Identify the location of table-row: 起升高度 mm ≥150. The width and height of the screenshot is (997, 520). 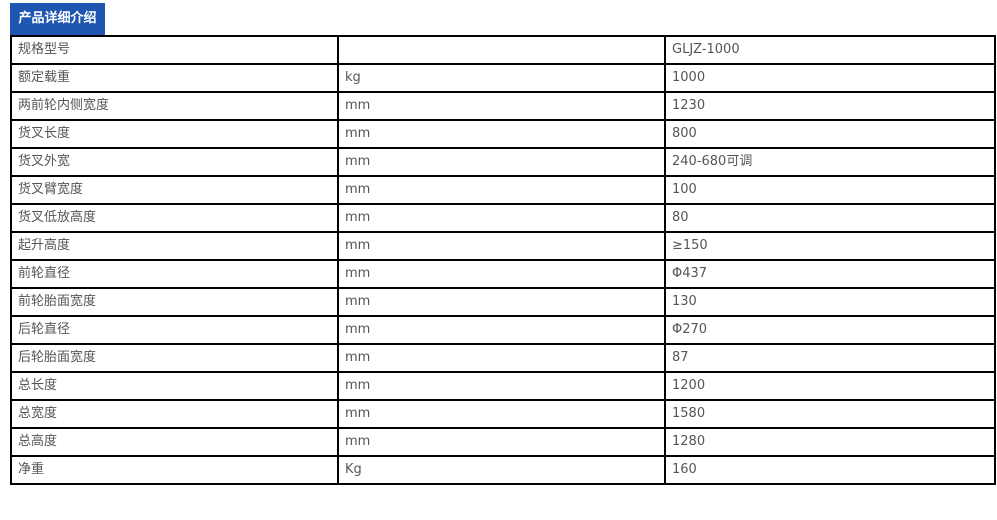
(503, 246).